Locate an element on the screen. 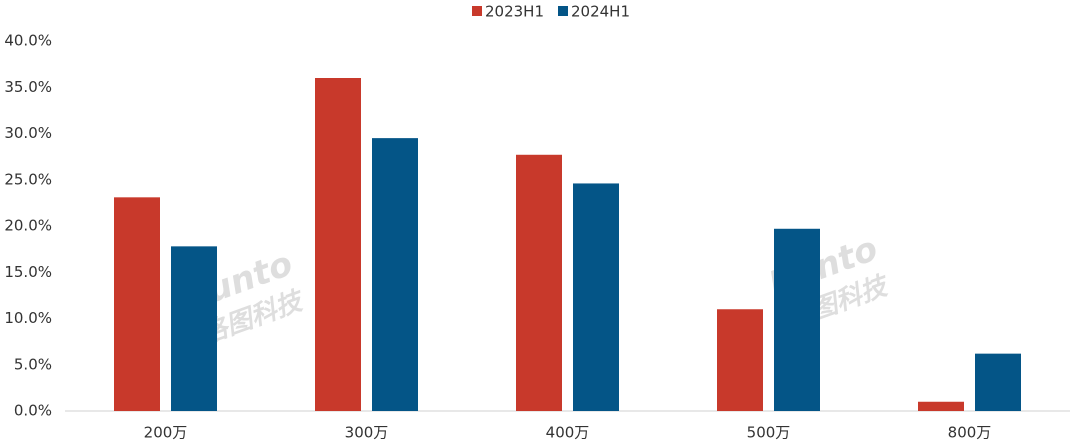 The image size is (1080, 448). y-tick-label: 10.0% is located at coordinates (28, 318).